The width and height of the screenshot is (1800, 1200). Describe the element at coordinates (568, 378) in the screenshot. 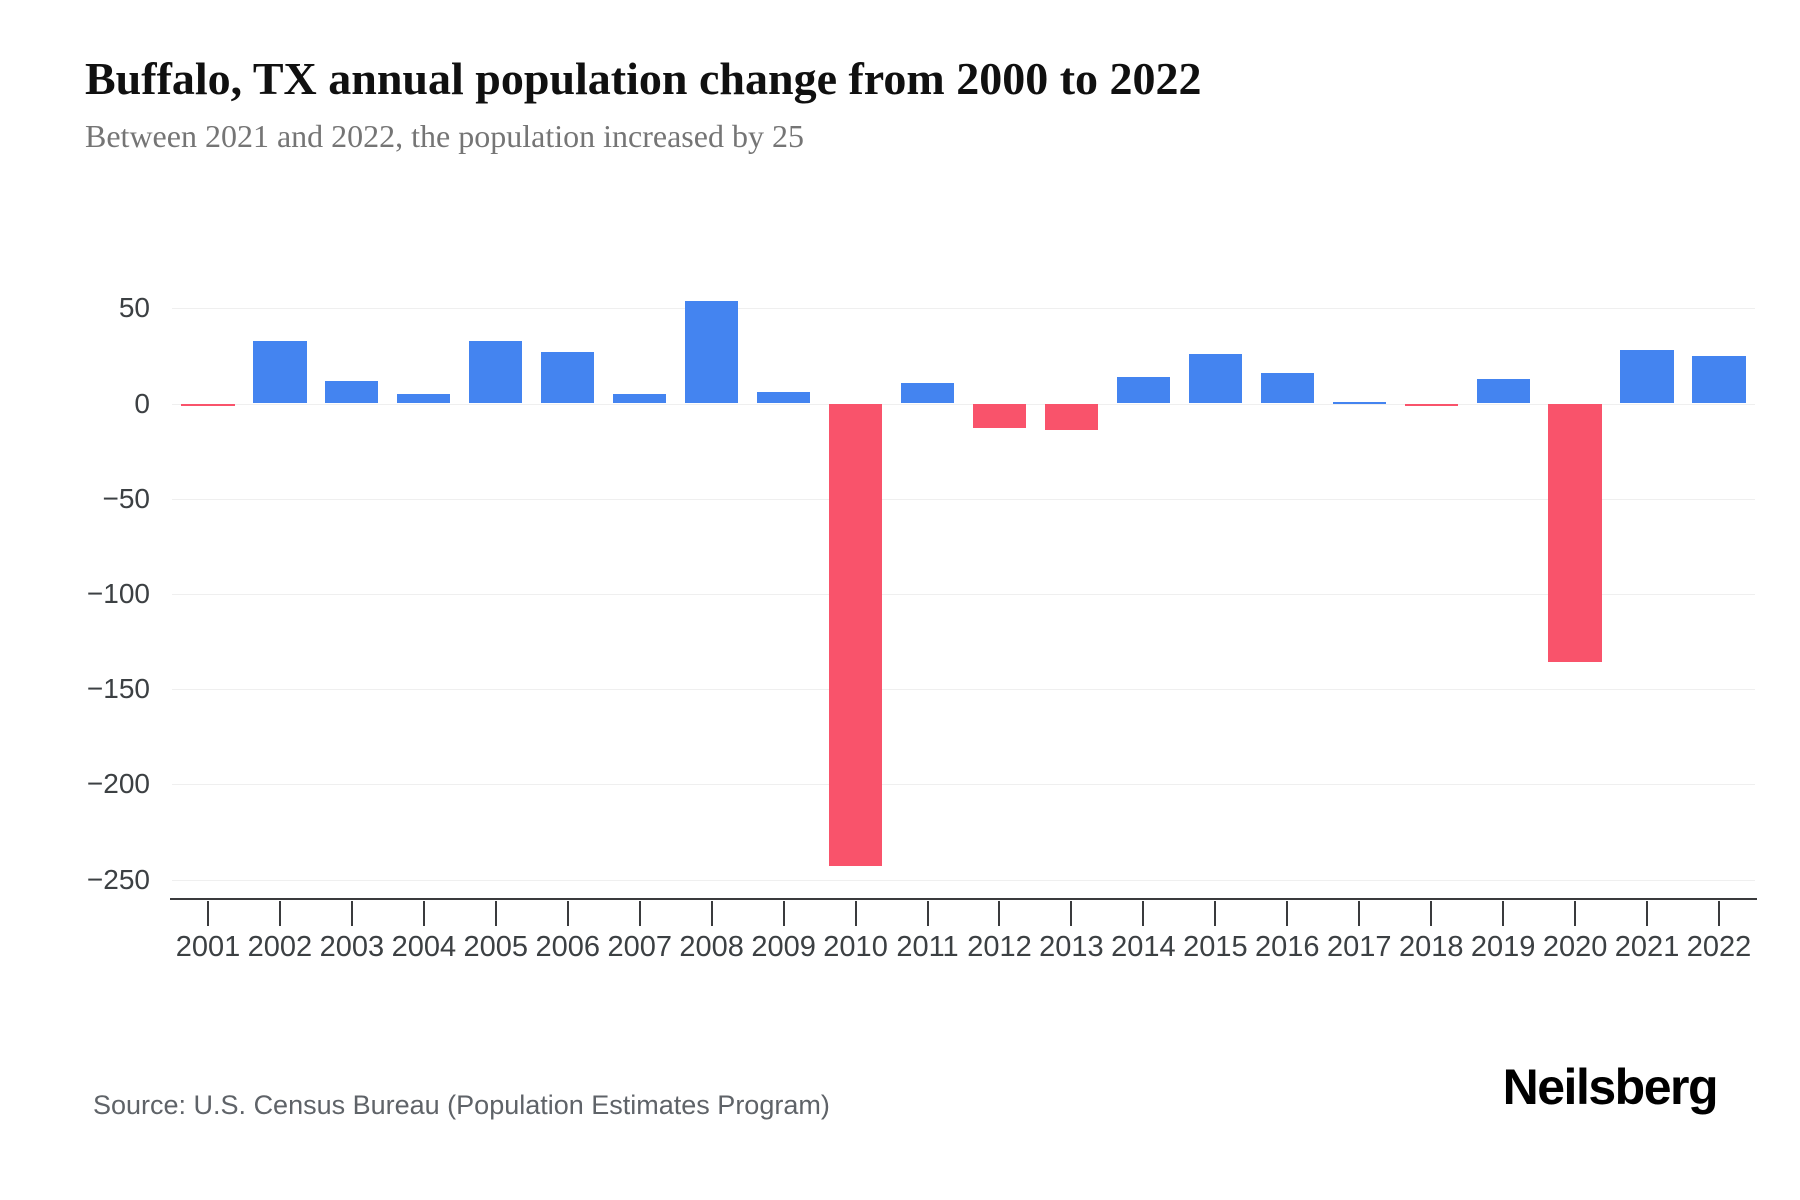

I see `bar-2006` at that location.